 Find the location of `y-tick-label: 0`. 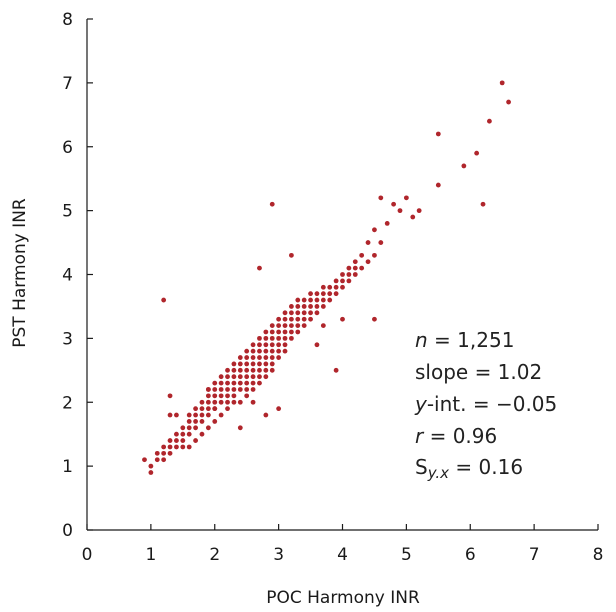

y-tick-label: 0 is located at coordinates (67, 531).